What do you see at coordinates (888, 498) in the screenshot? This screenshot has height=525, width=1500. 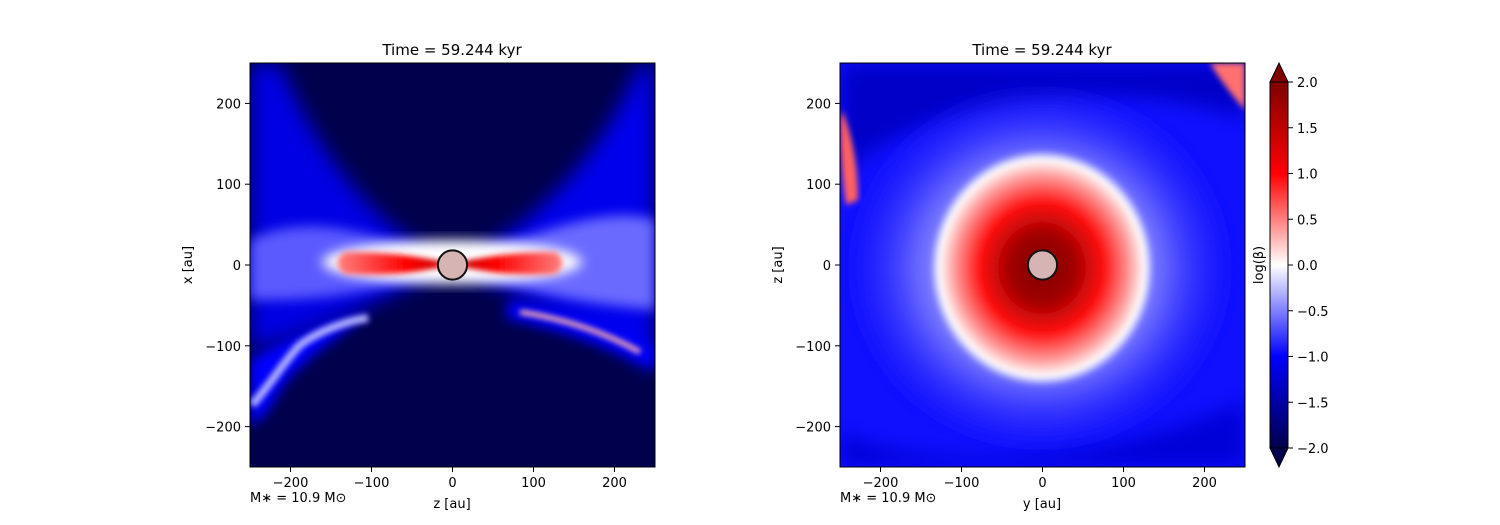 I see `panel-right-mass-annotation: M∗ = 10.9 M⊙` at bounding box center [888, 498].